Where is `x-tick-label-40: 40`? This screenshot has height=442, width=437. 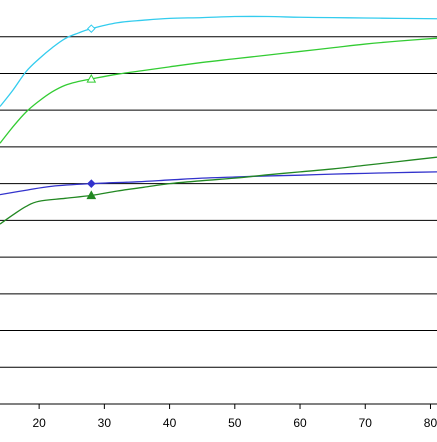 x-tick-label-40: 40 is located at coordinates (170, 423).